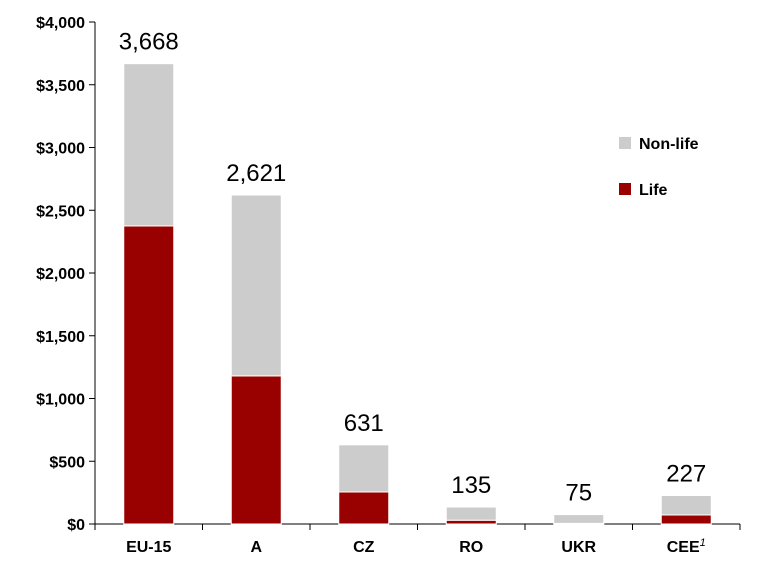 This screenshot has height=565, width=760. What do you see at coordinates (60, 23) in the screenshot?
I see `y-tick-label: $4,000` at bounding box center [60, 23].